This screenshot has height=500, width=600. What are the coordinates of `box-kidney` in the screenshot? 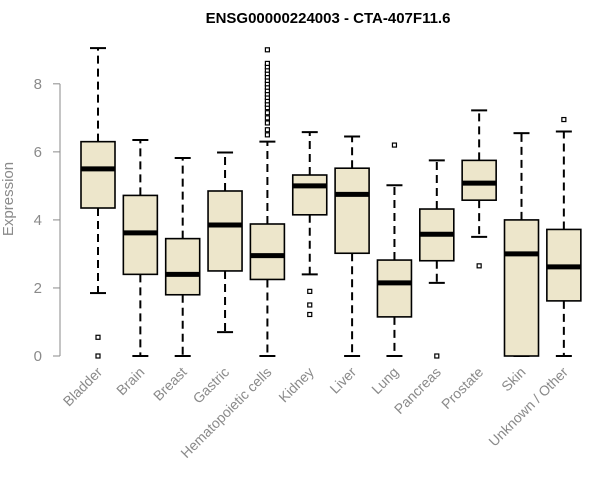 It's located at (309, 224).